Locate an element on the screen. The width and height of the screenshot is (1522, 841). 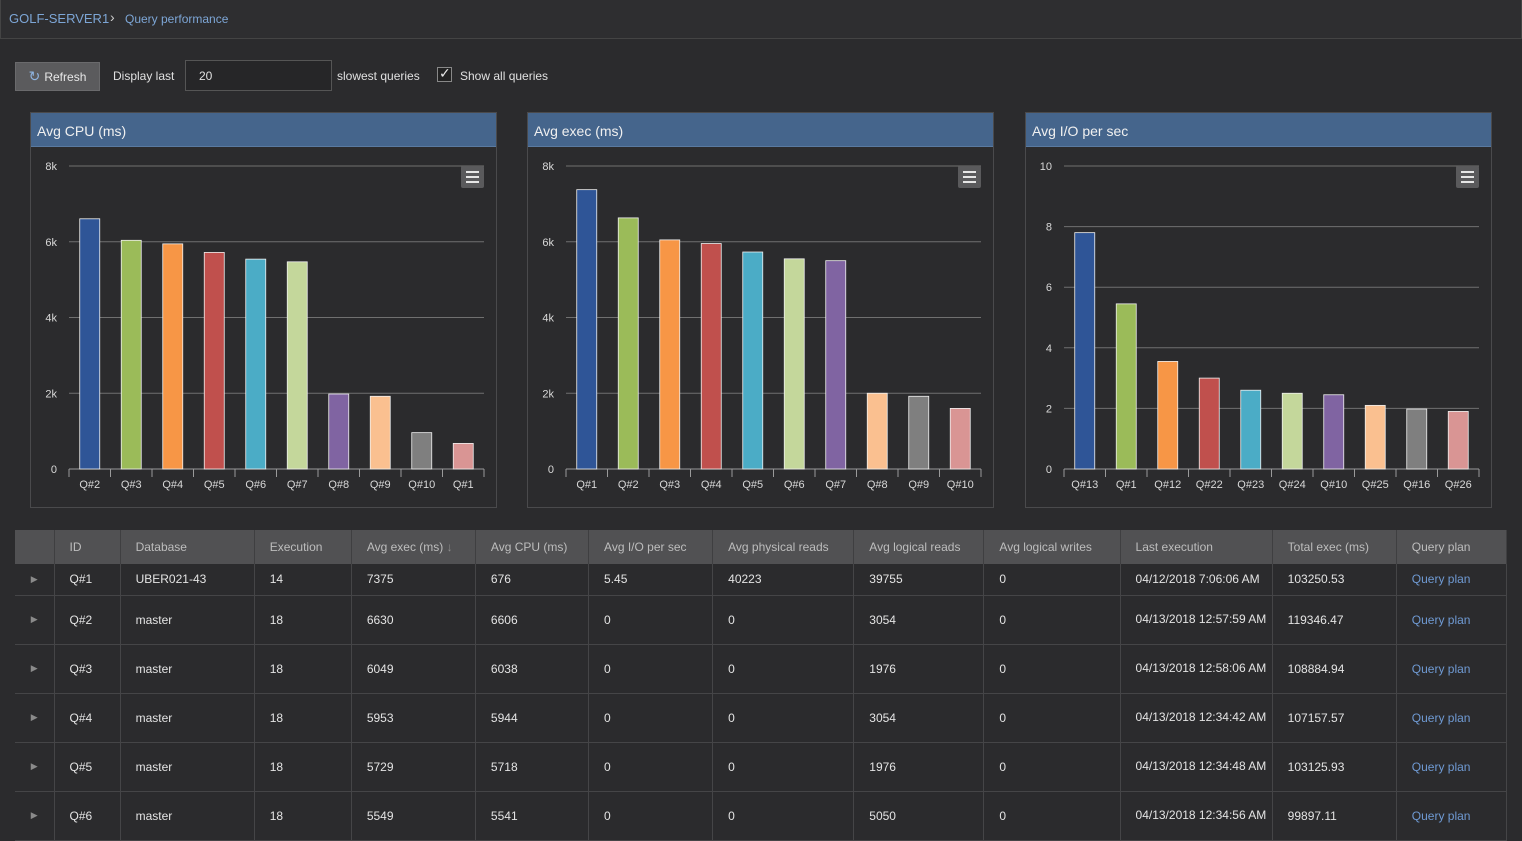
table-cell: 5729 is located at coordinates (413, 767).